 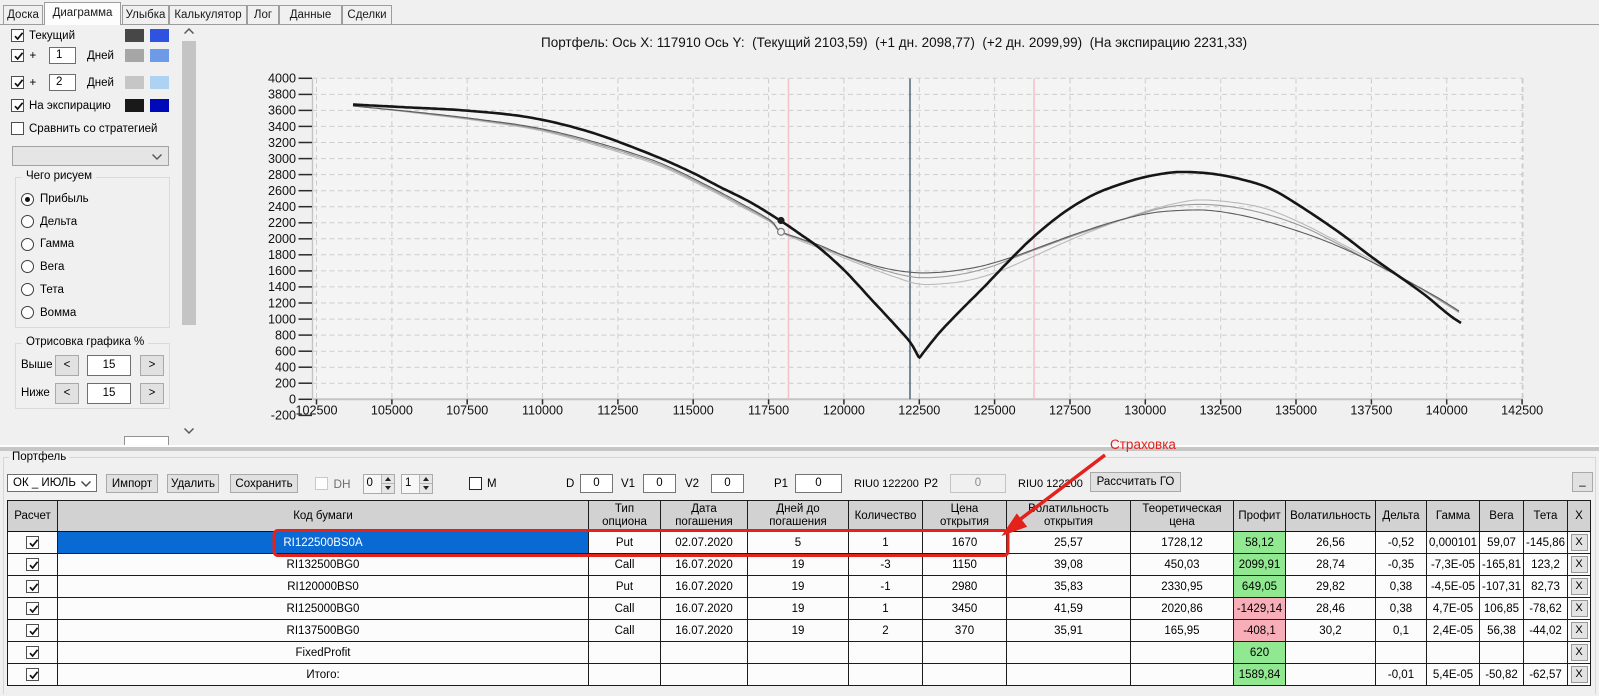 What do you see at coordinates (392, 411) in the screenshot?
I see `svg-text: 105000` at bounding box center [392, 411].